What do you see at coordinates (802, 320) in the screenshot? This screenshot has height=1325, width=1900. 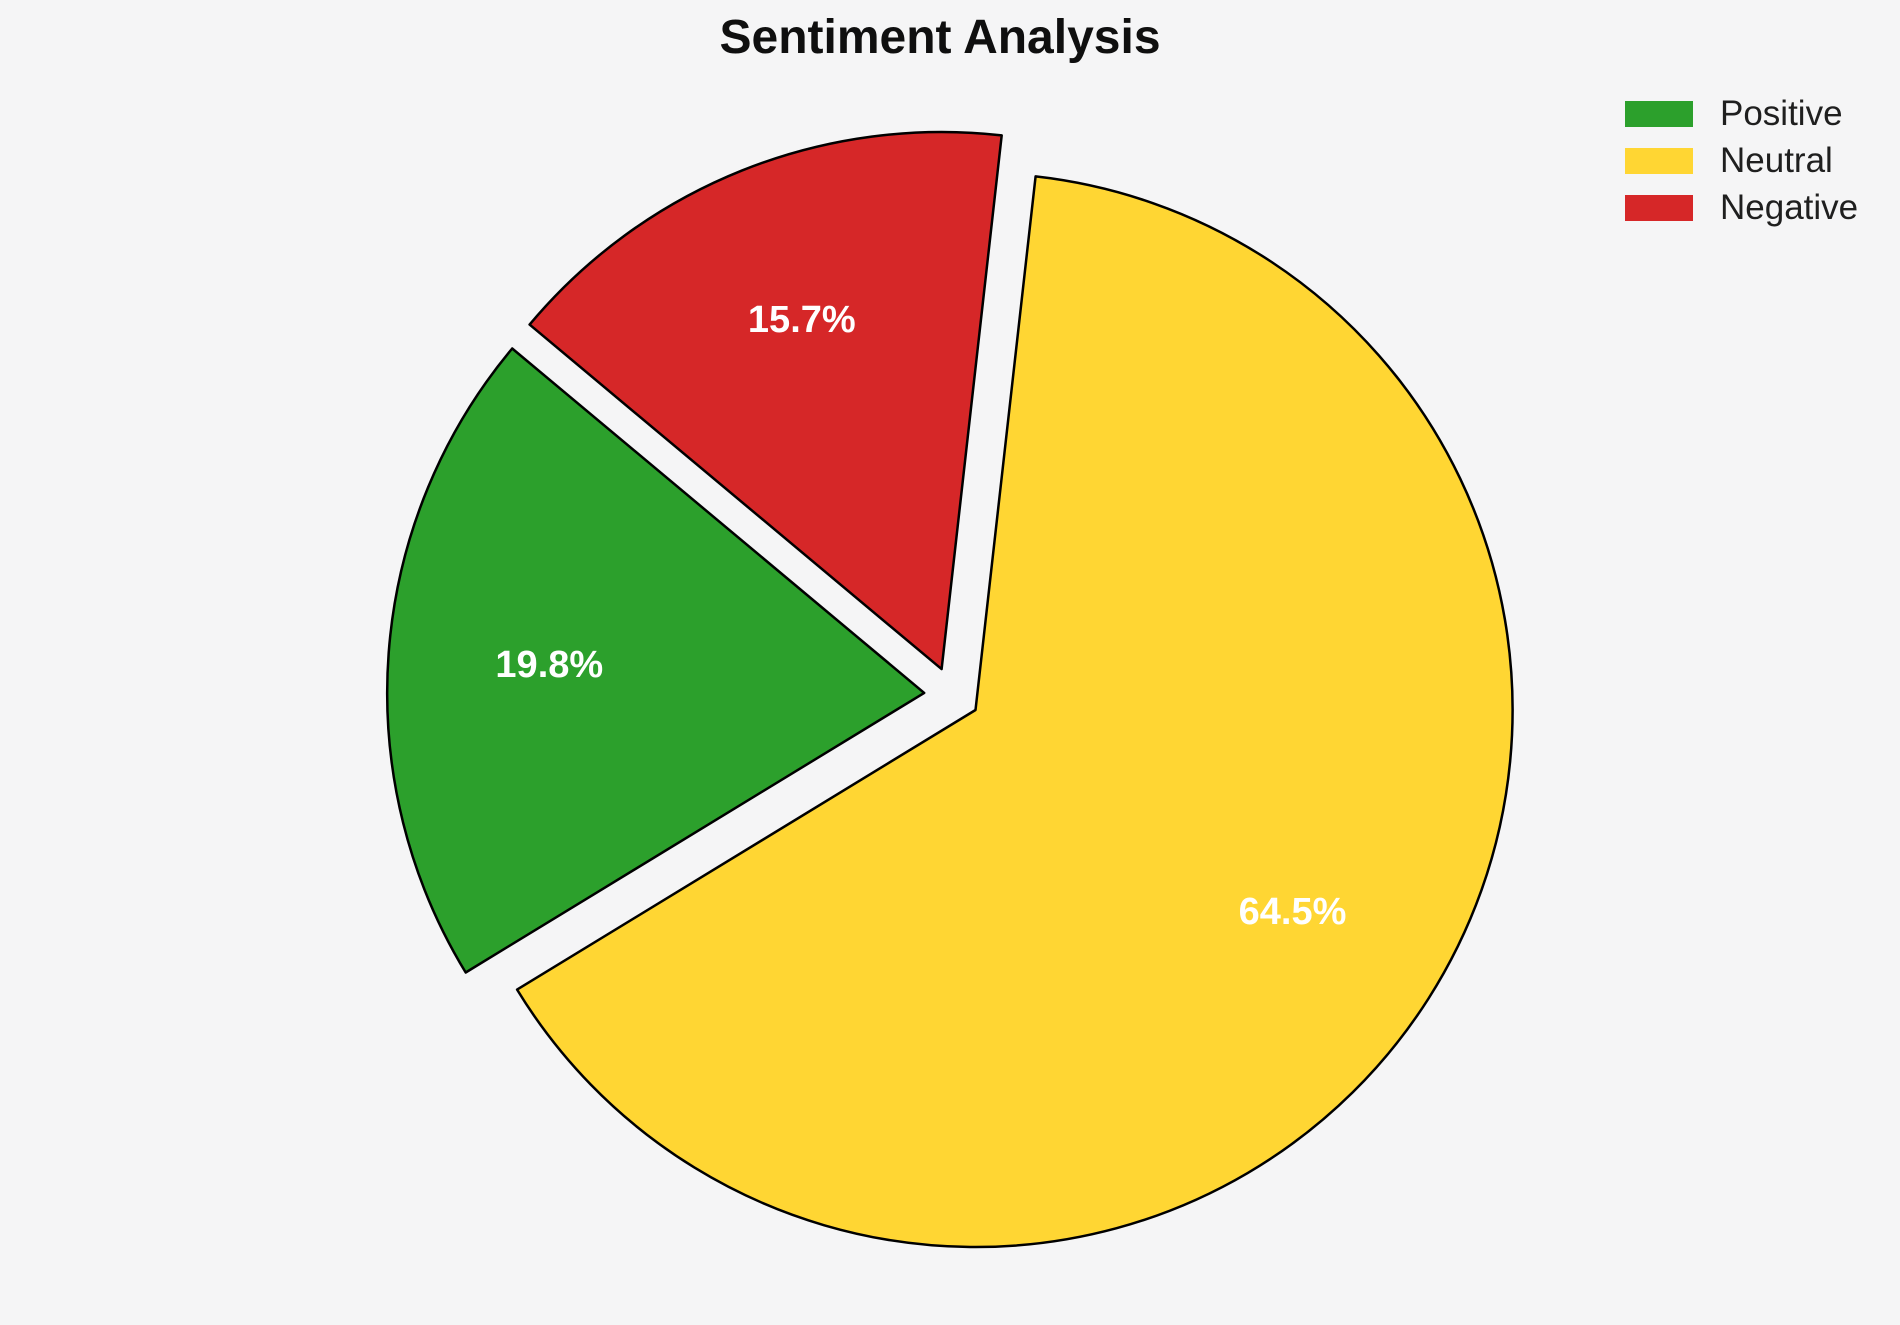 I see `slice-percent-label-negative: 15.7%` at bounding box center [802, 320].